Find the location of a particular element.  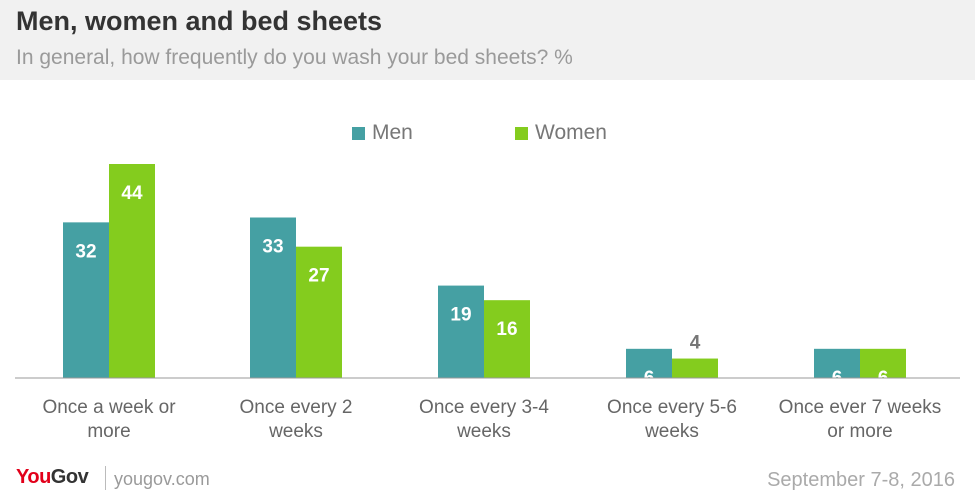

data-label-men-2: 19 is located at coordinates (460, 315).